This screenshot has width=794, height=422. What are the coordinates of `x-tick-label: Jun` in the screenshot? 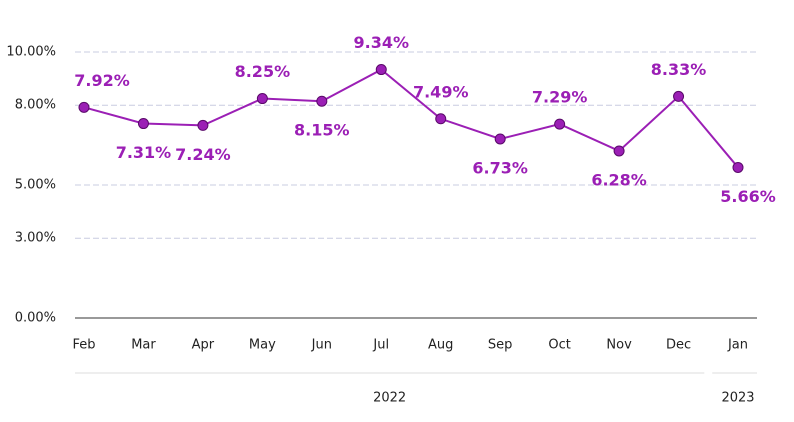 It's located at (321, 345).